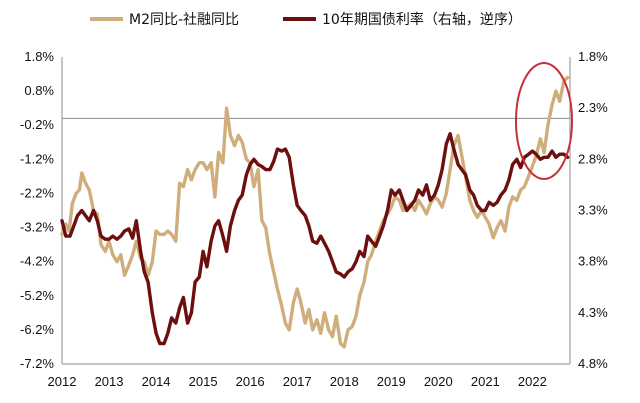  Describe the element at coordinates (39, 56) in the screenshot. I see `left-tick-label: 1.8%` at that location.